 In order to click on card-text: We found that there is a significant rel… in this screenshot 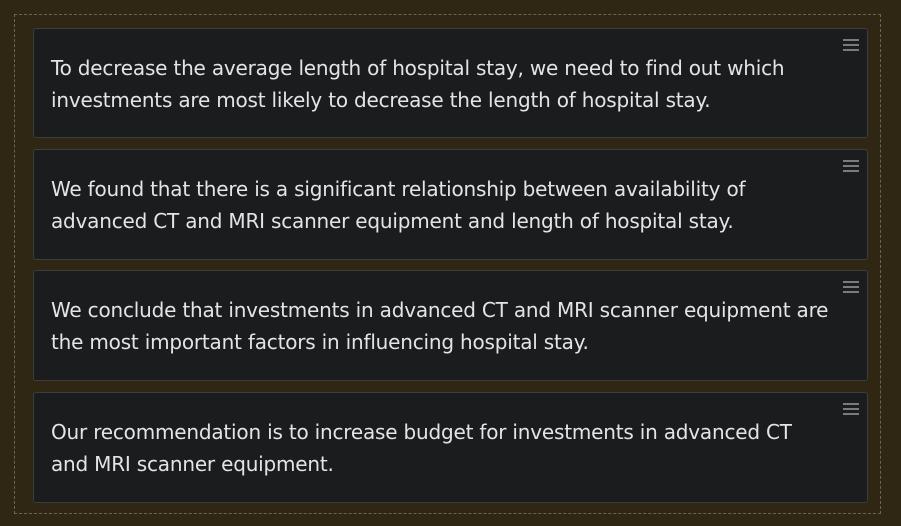, I will do `click(398, 205)`.